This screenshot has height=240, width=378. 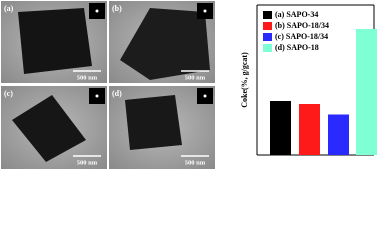 What do you see at coordinates (8, 93) in the screenshot?
I see `panel-label: (c)` at bounding box center [8, 93].